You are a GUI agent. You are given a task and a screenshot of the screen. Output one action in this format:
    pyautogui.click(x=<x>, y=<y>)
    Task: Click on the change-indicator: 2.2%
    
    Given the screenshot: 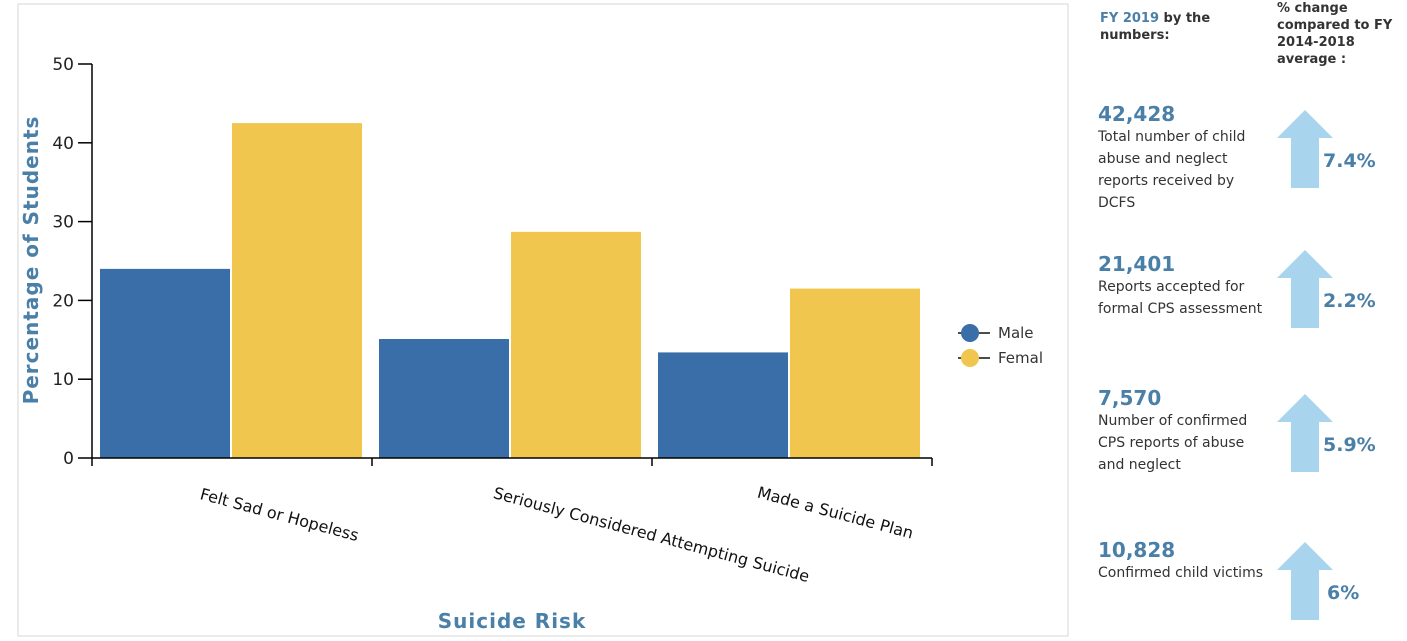 What is the action you would take?
    pyautogui.click(x=1335, y=288)
    